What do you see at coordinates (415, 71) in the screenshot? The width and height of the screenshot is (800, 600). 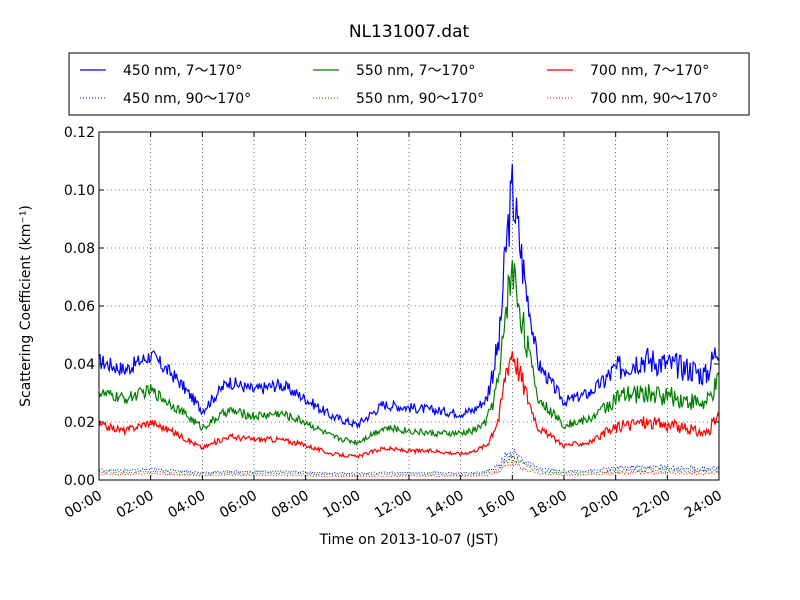 I see `legend-label: 550 nm, 7～170°` at bounding box center [415, 71].